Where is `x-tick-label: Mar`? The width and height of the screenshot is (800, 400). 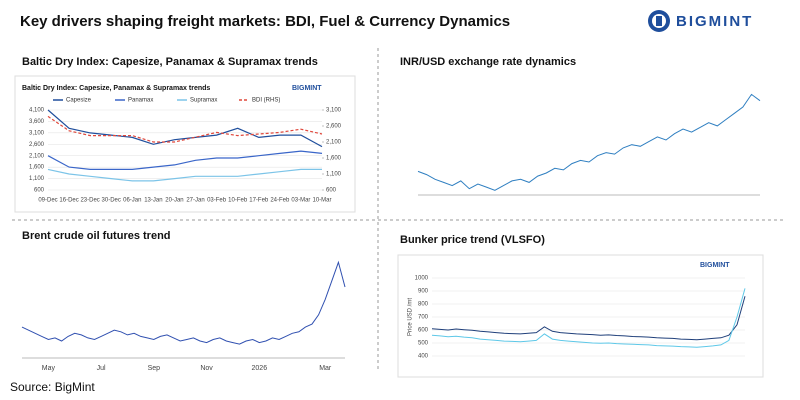 x-tick-label: Mar is located at coordinates (325, 368).